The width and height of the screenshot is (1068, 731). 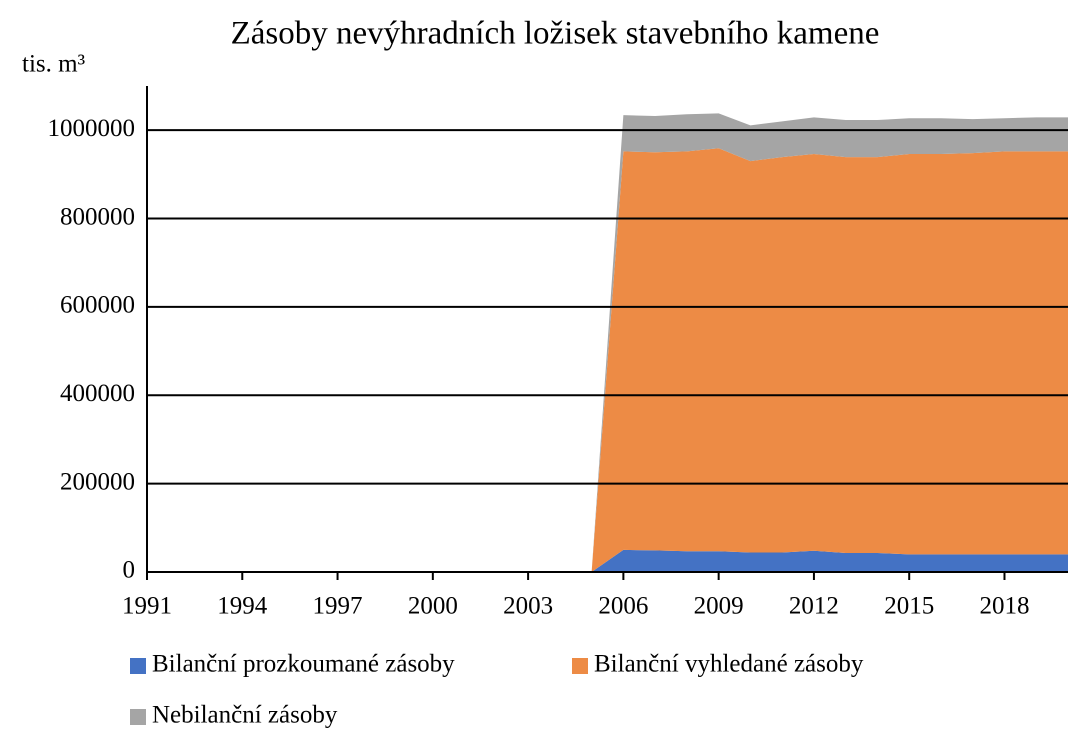 I want to click on x-tick-label: 2018, so click(x=1004, y=606).